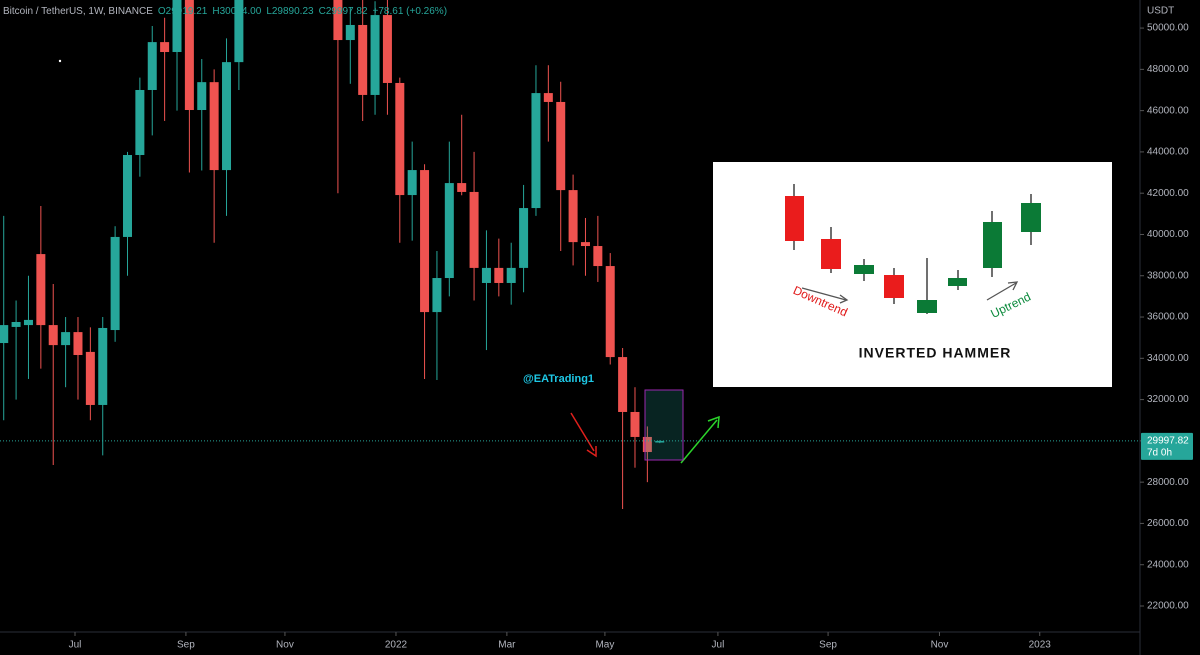 This screenshot has width=1200, height=655. I want to click on header-value: +78.61 (+0.26%), so click(410, 11).